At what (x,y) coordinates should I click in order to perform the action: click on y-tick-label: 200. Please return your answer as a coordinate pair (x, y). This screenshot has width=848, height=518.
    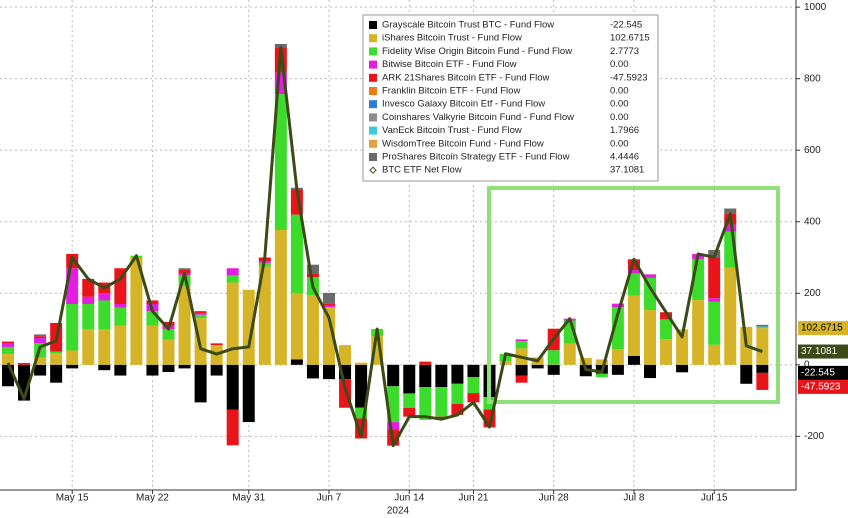
    Looking at the image, I should click on (812, 293).